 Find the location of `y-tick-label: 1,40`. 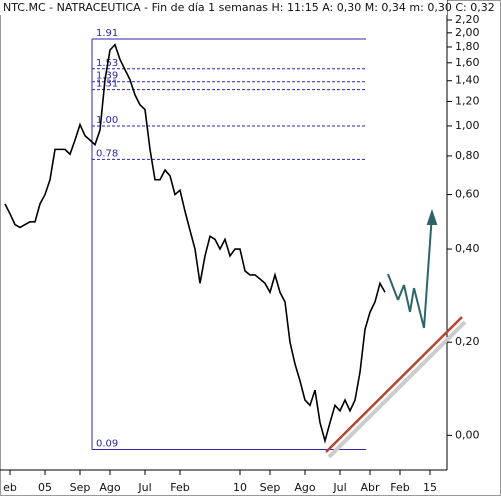

y-tick-label: 1,40 is located at coordinates (467, 80).